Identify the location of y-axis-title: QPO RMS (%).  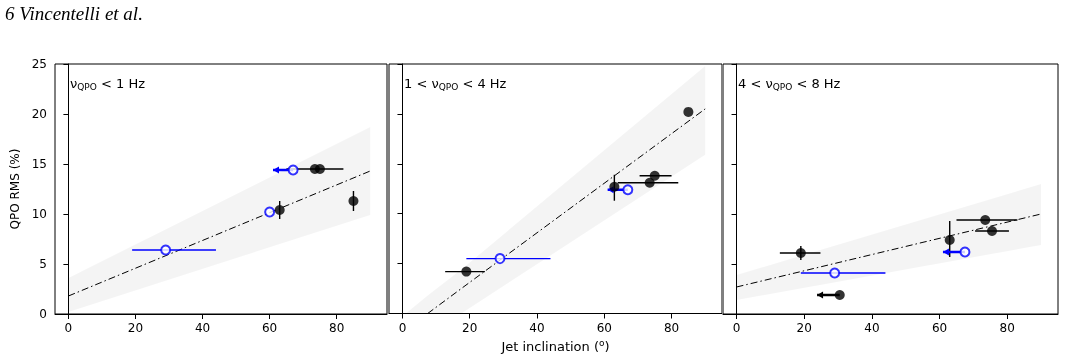
(14, 189).